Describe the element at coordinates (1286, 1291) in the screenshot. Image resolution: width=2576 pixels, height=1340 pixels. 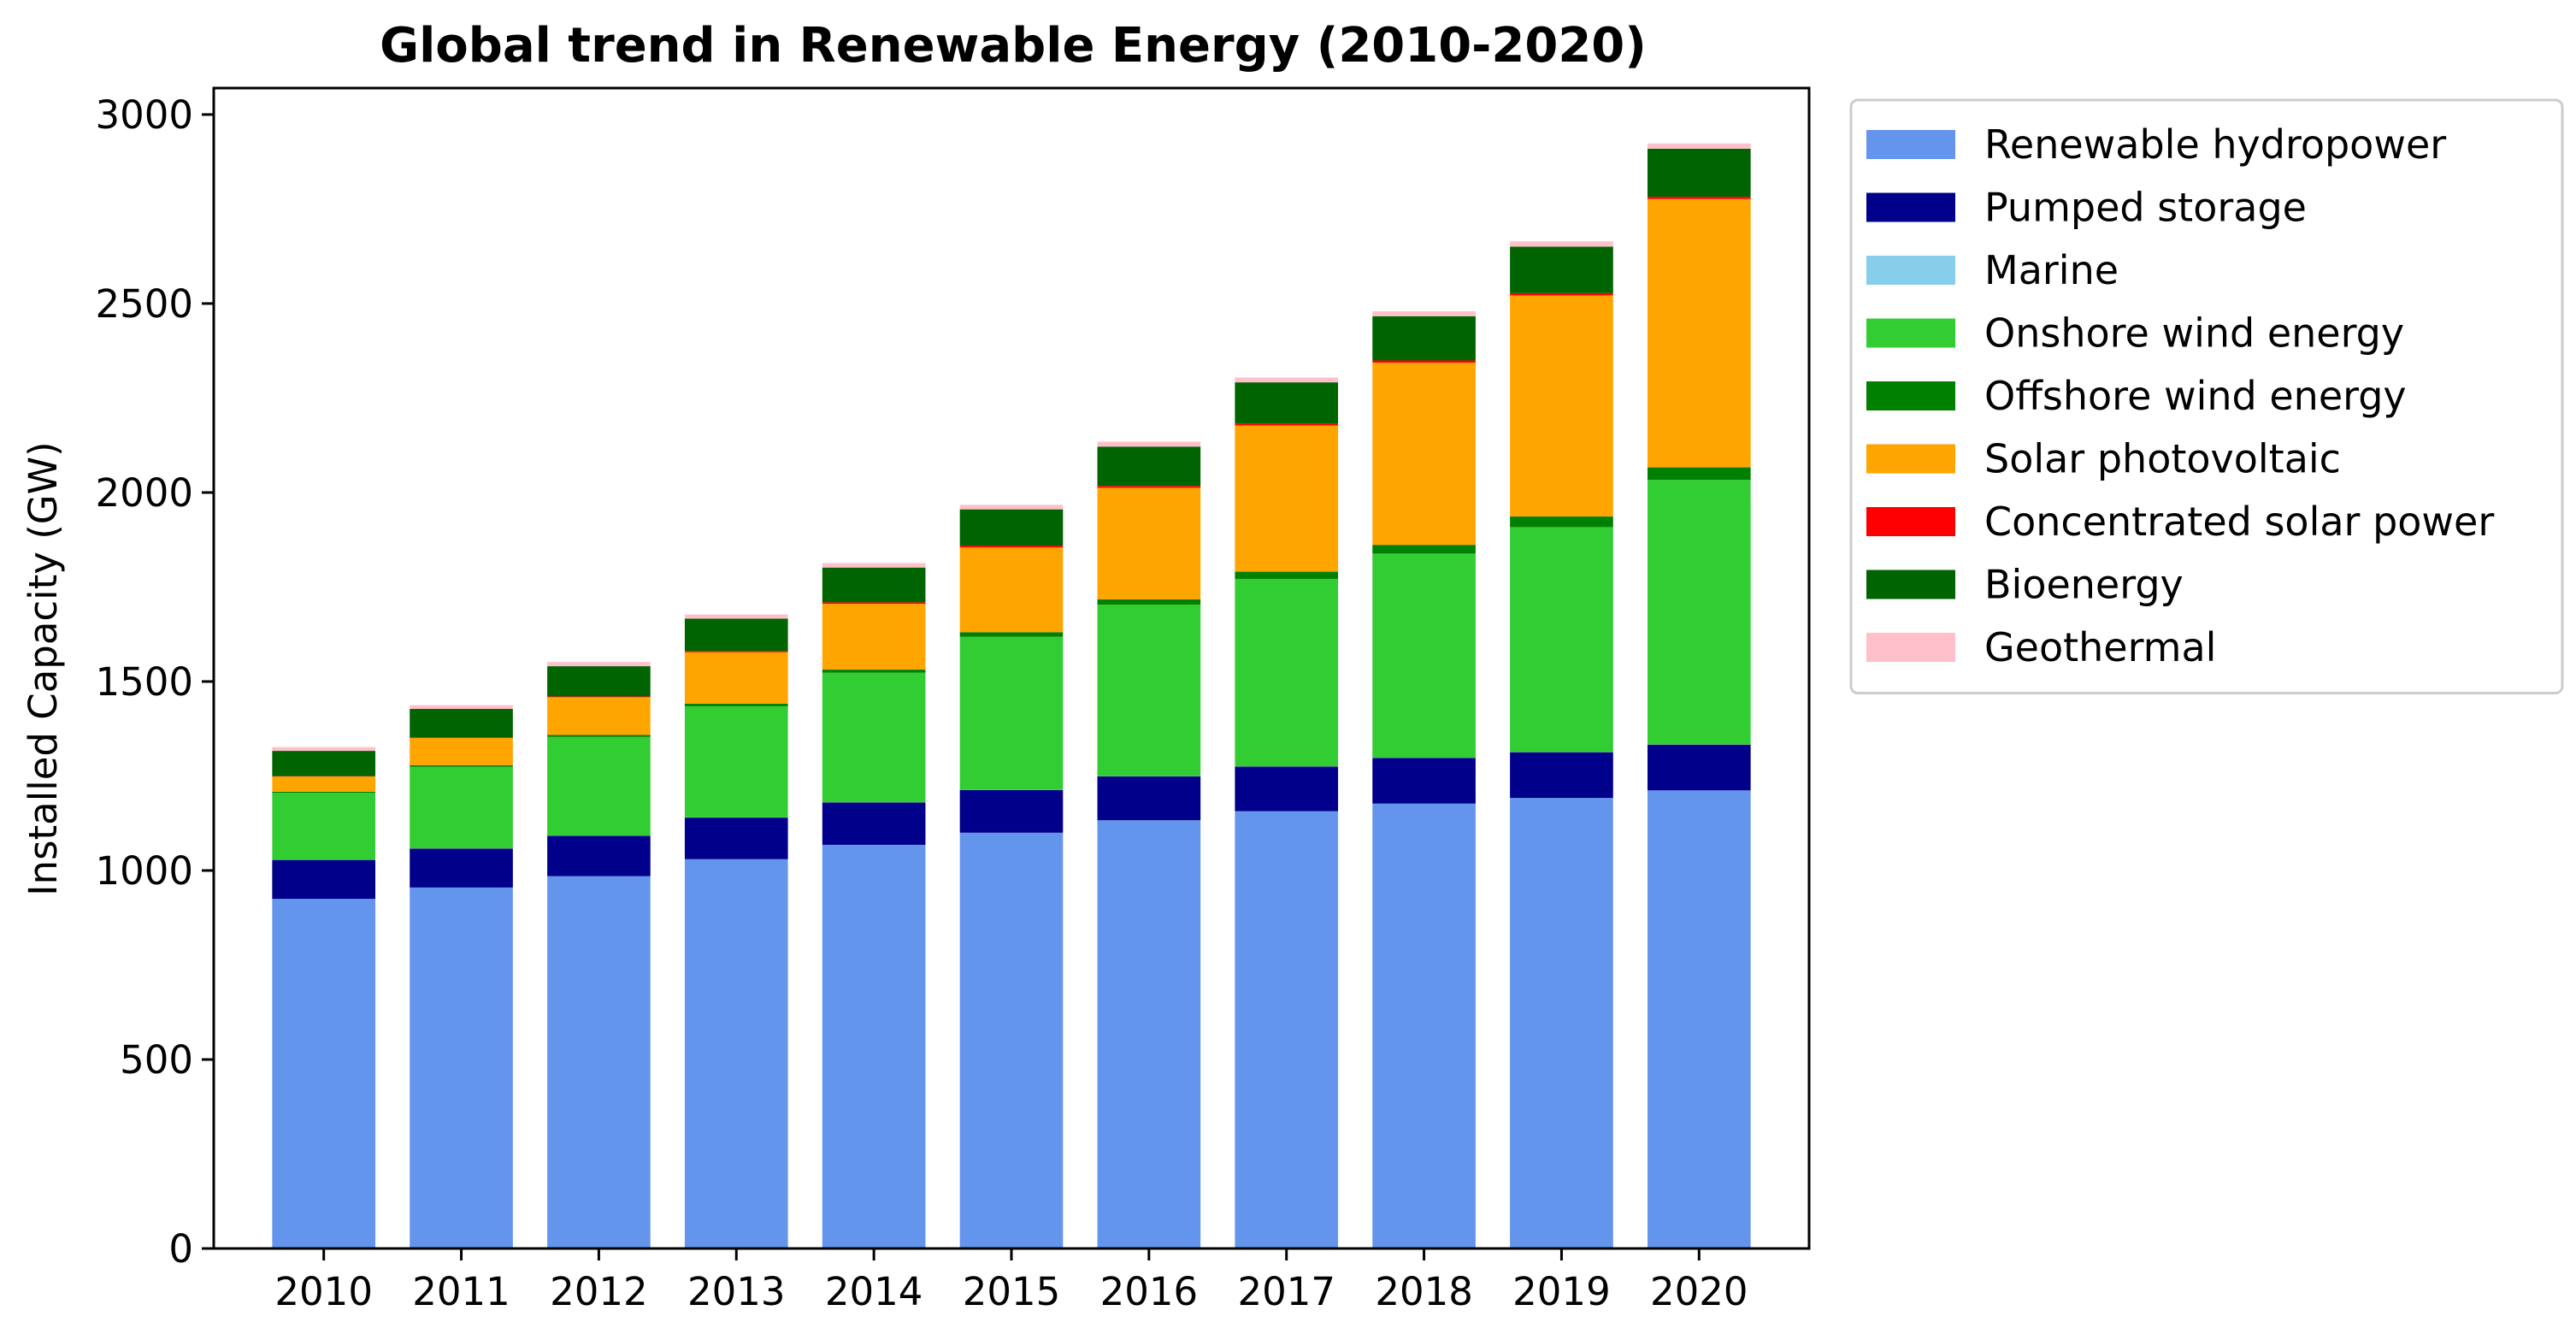
I see `x-tick-label: 2017` at that location.